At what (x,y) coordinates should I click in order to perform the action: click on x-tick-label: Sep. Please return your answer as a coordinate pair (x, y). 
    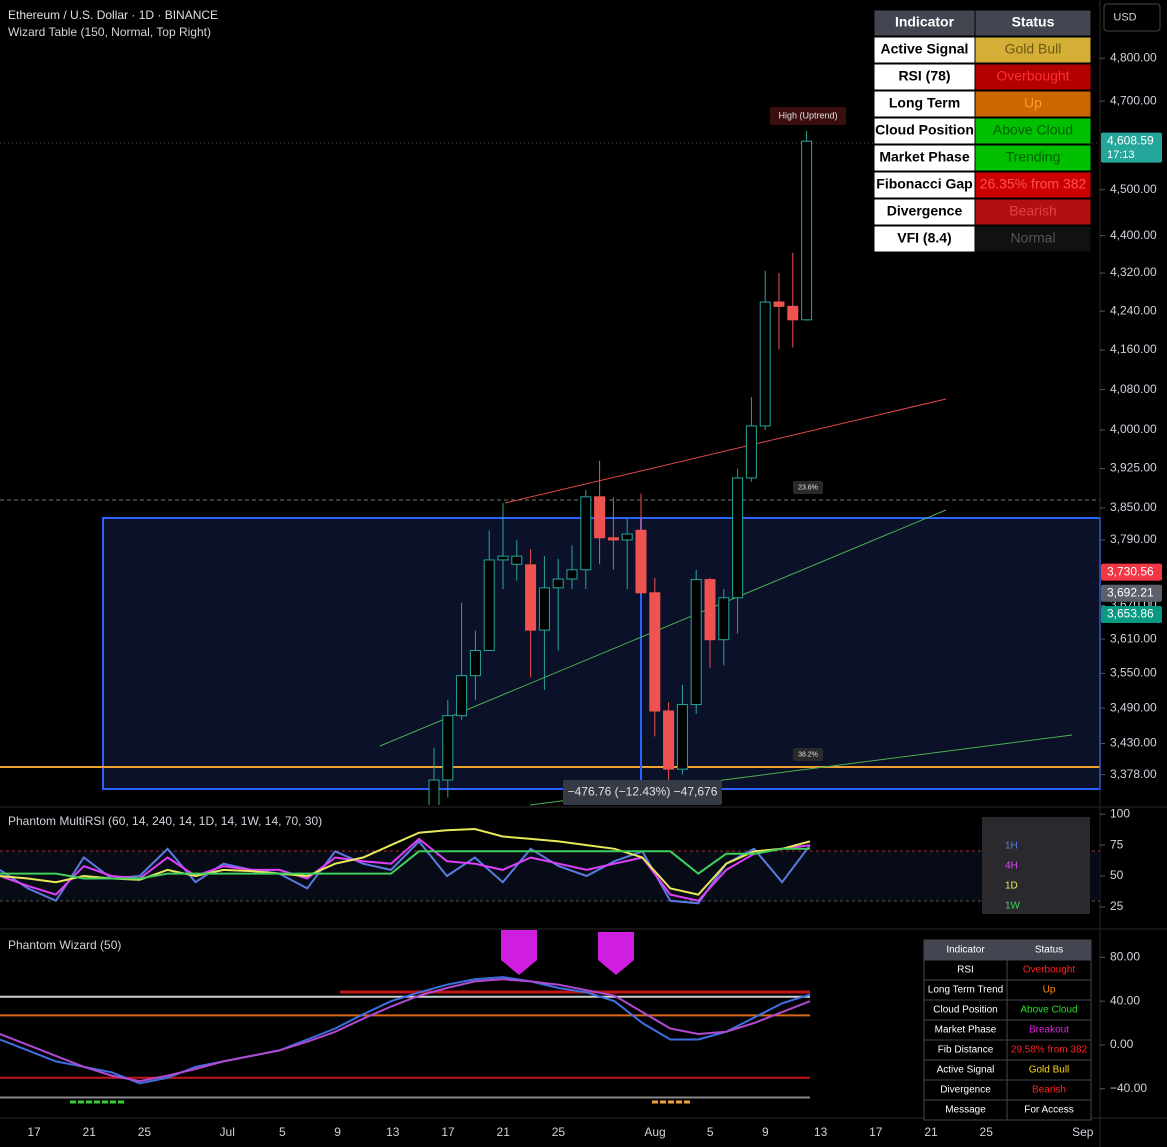
    Looking at the image, I should click on (1083, 1132).